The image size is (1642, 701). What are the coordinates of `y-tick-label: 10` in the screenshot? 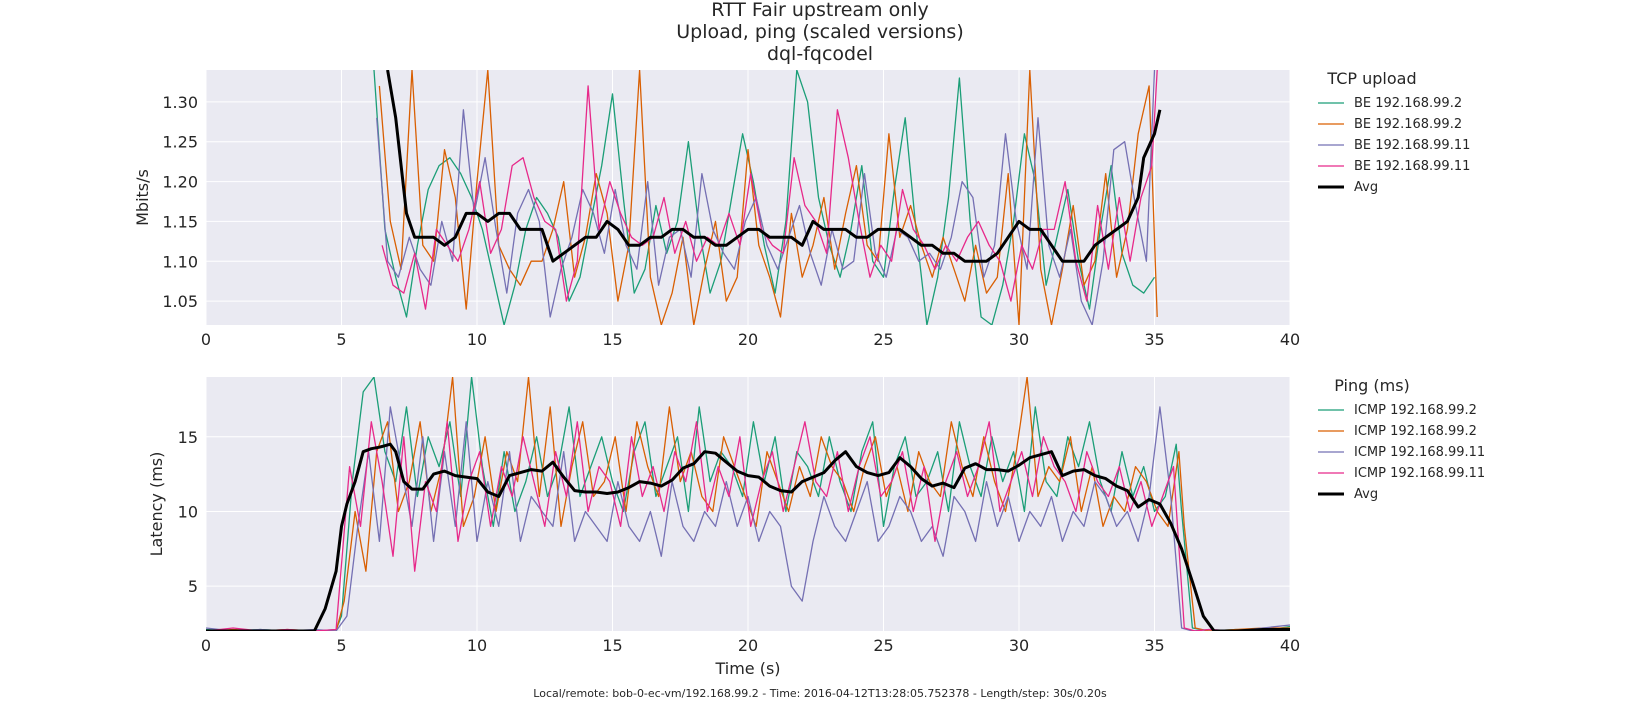 It's located at (188, 511).